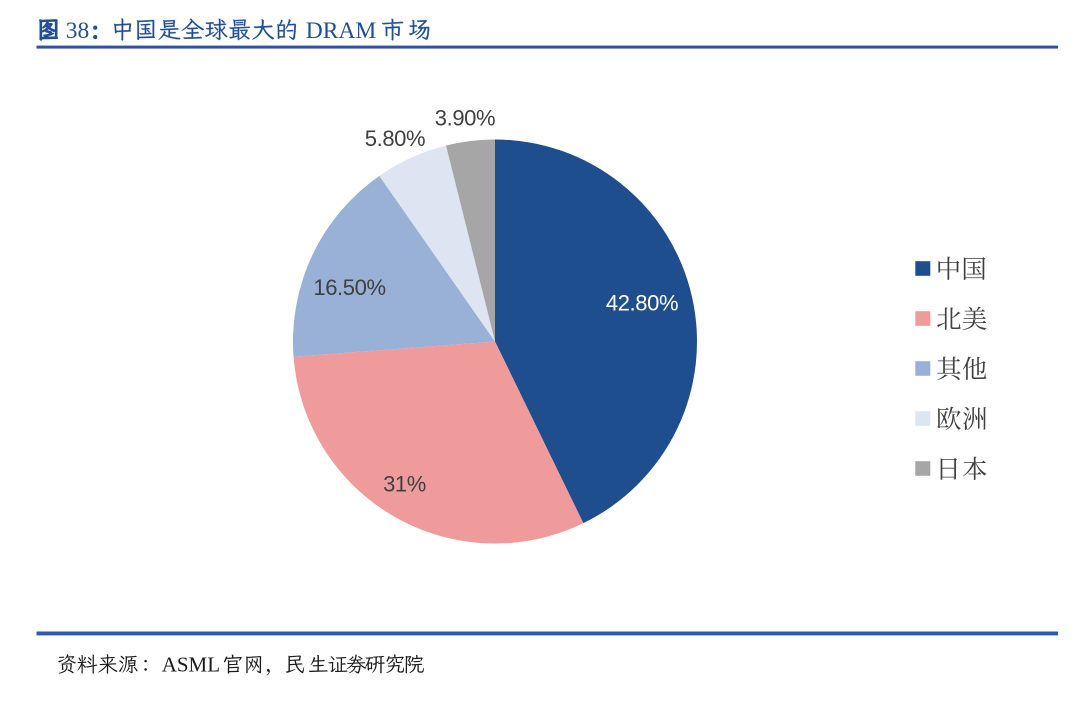 The image size is (1080, 704). What do you see at coordinates (349, 287) in the screenshot?
I see `svg-text: 16.50%` at bounding box center [349, 287].